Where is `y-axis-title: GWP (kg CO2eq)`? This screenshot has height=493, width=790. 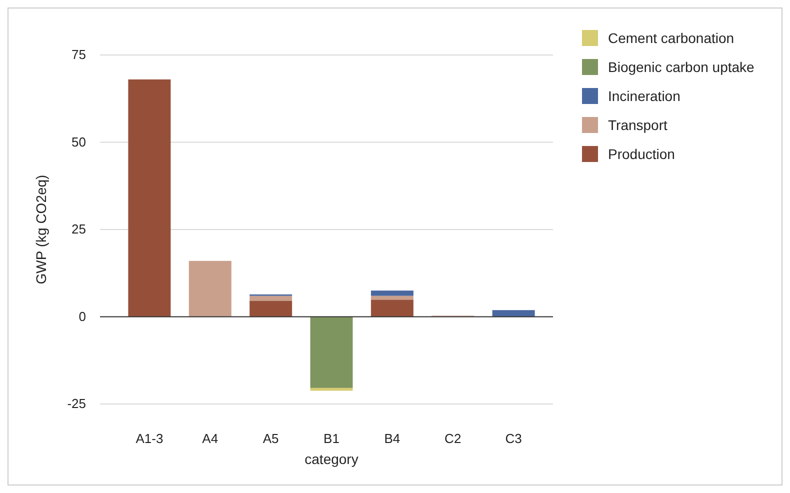 y-axis-title: GWP (kg CO2eq) is located at coordinates (41, 229).